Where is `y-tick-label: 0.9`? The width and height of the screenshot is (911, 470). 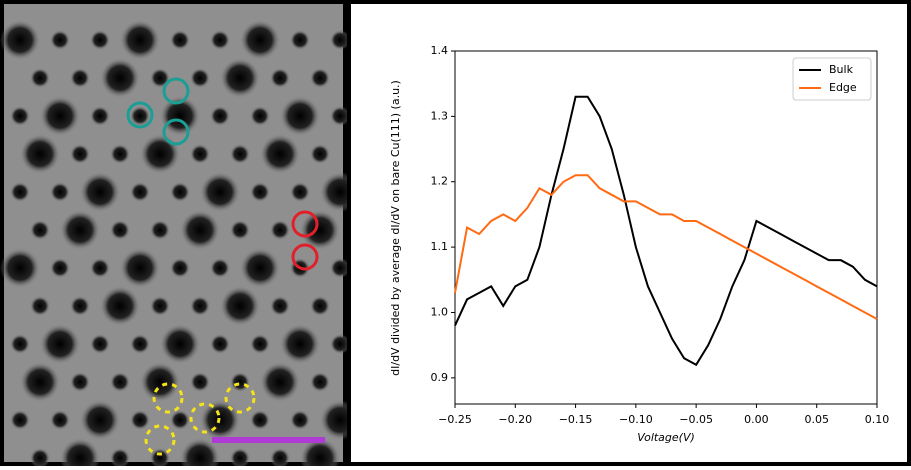
y-tick-label: 0.9 is located at coordinates (440, 377).